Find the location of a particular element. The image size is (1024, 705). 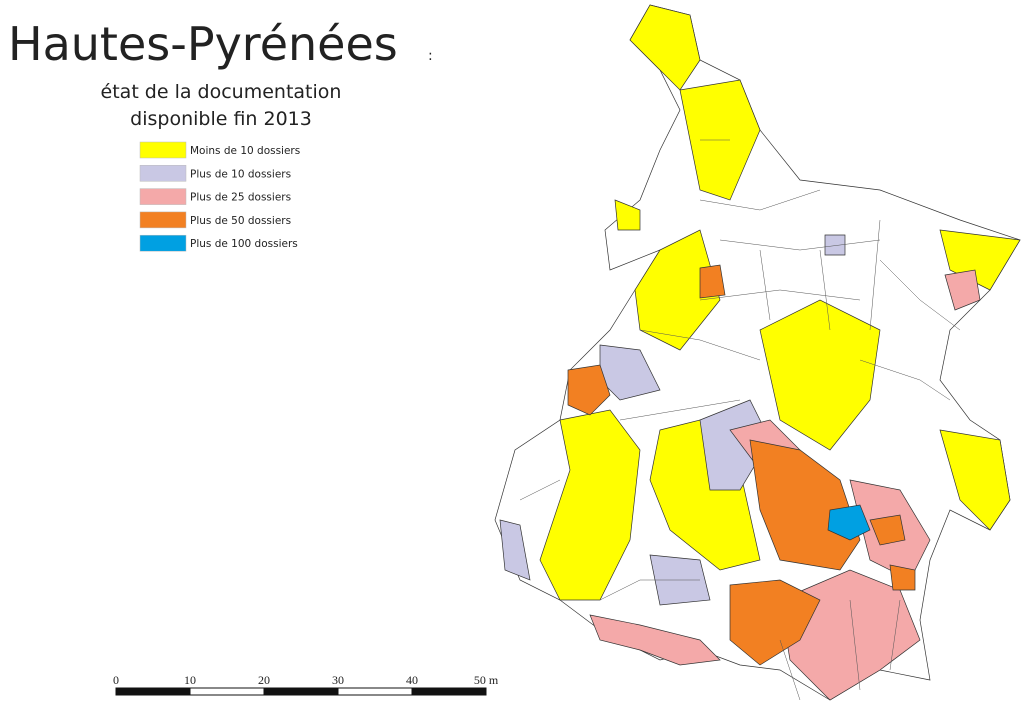

scale-label: 30 is located at coordinates (338, 680).